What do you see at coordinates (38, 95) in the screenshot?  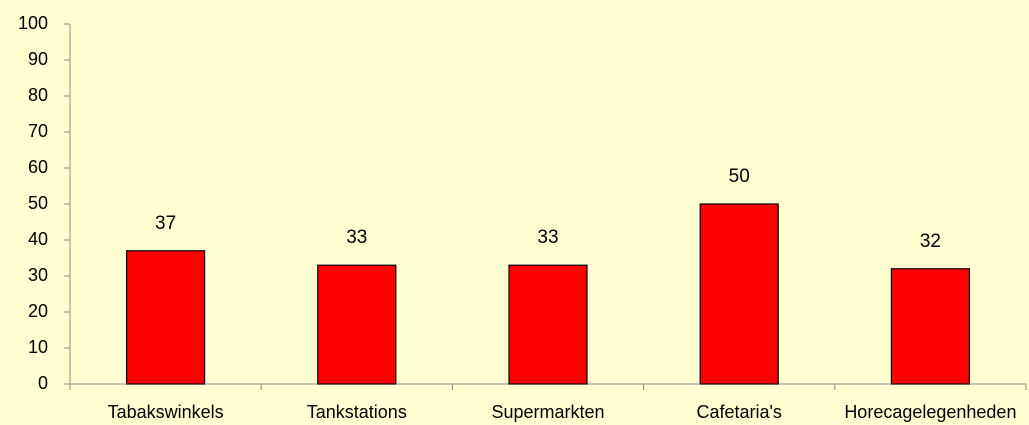 I see `y-tick-label: 80` at bounding box center [38, 95].